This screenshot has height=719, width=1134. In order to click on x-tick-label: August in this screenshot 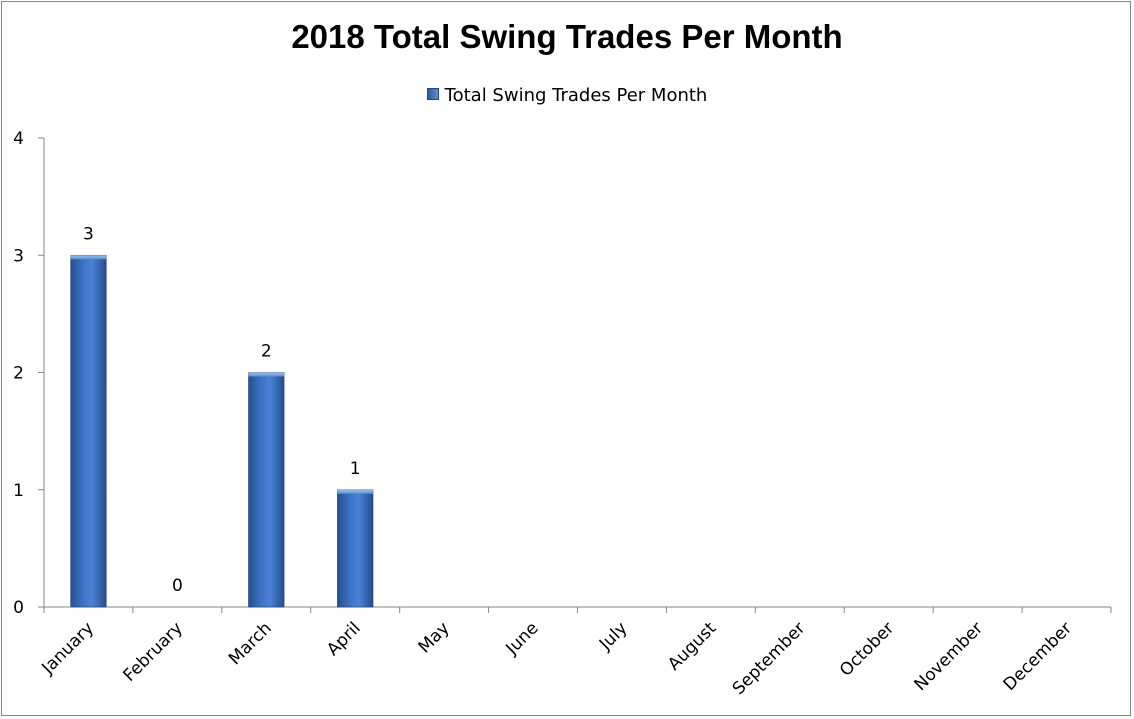, I will do `click(692, 646)`.